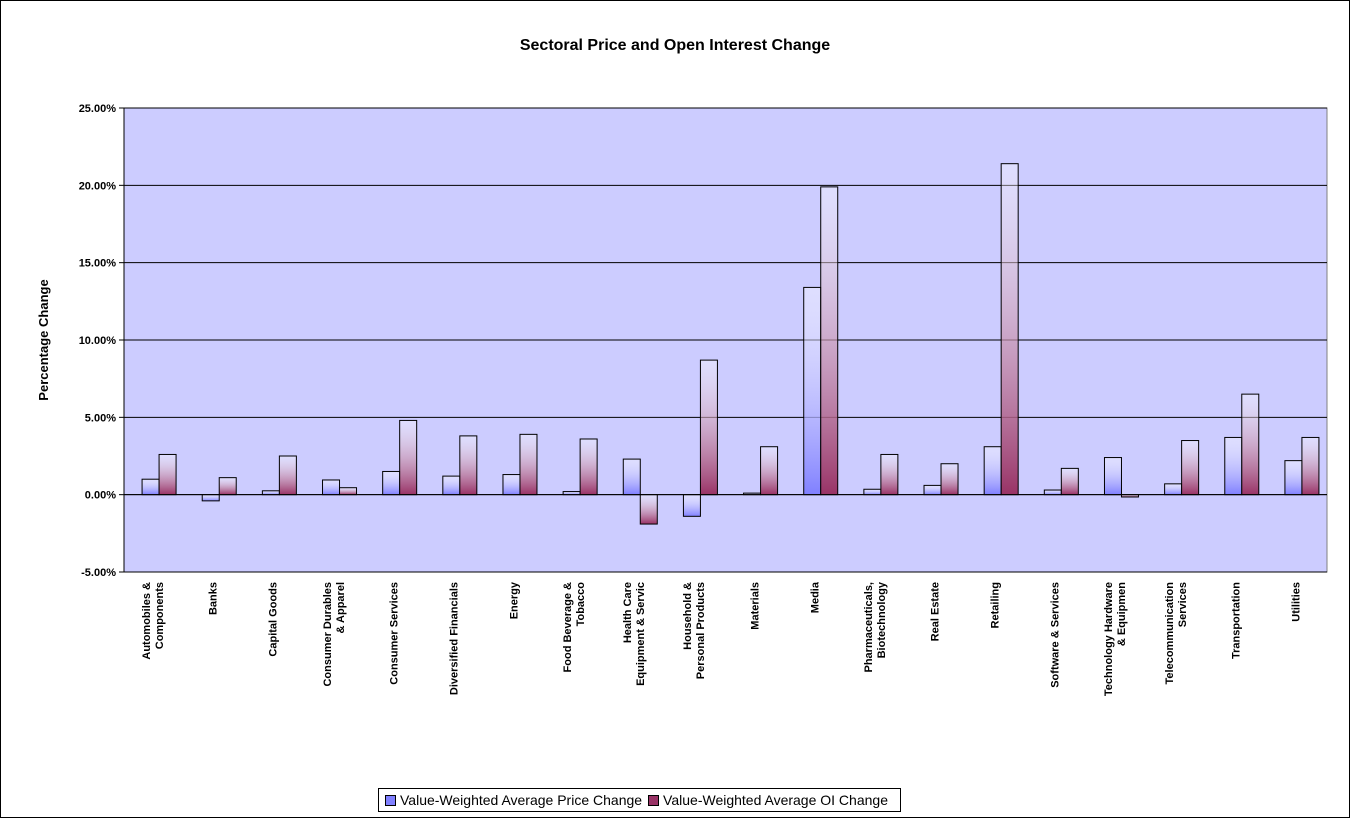 Image resolution: width=1350 pixels, height=818 pixels. Describe the element at coordinates (98, 109) in the screenshot. I see `y-tick-label: 25.00%` at that location.